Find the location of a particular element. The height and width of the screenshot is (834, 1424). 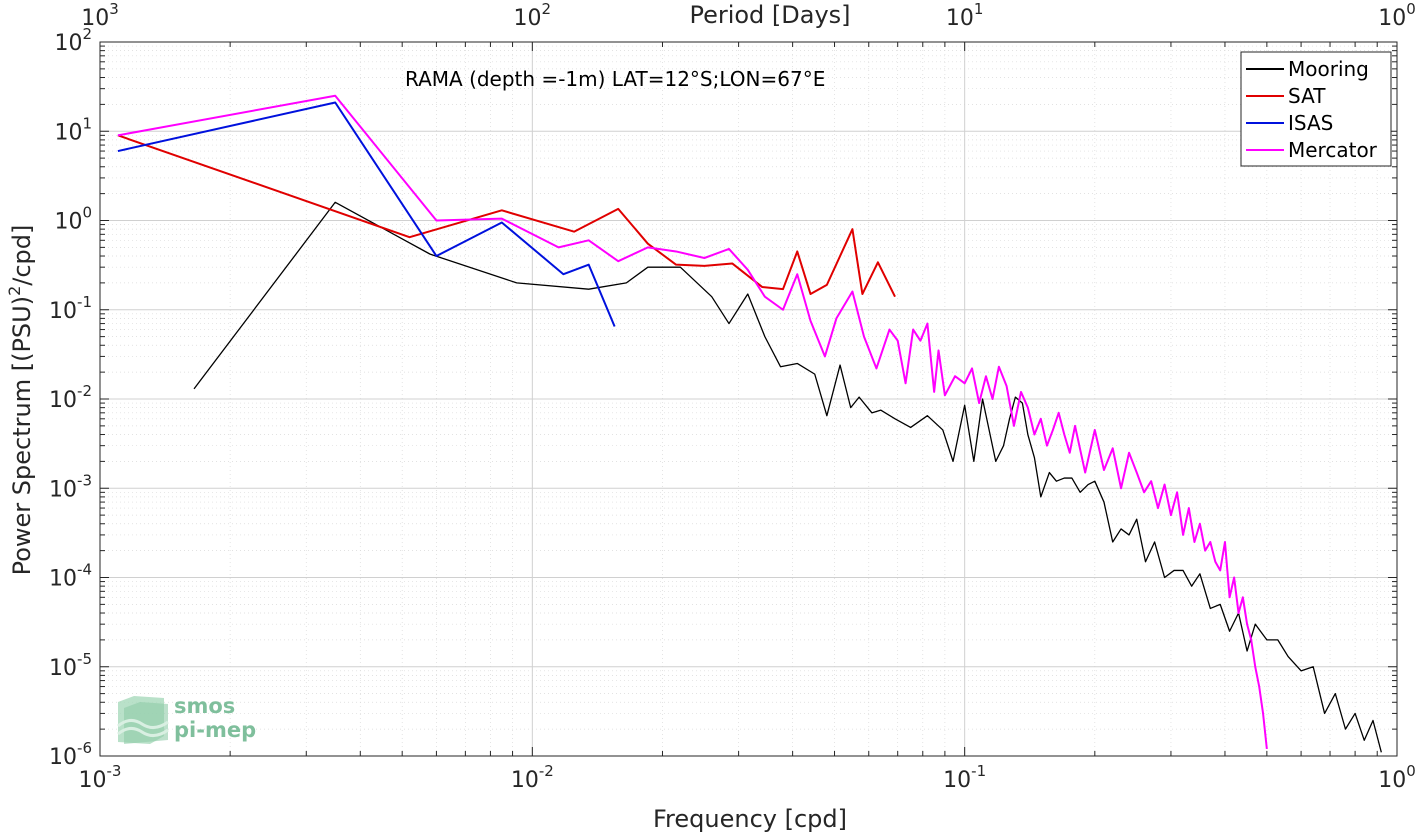

y-tick-label: 10⁻¹ is located at coordinates (70, 308).